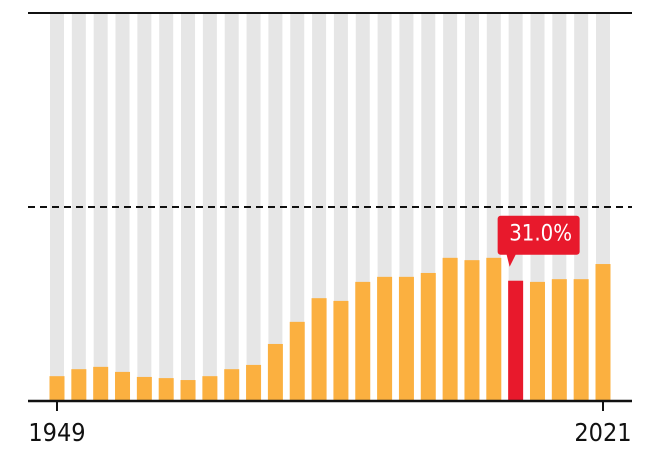 The height and width of the screenshot is (461, 658). I want to click on x-label: 2021, so click(602, 432).